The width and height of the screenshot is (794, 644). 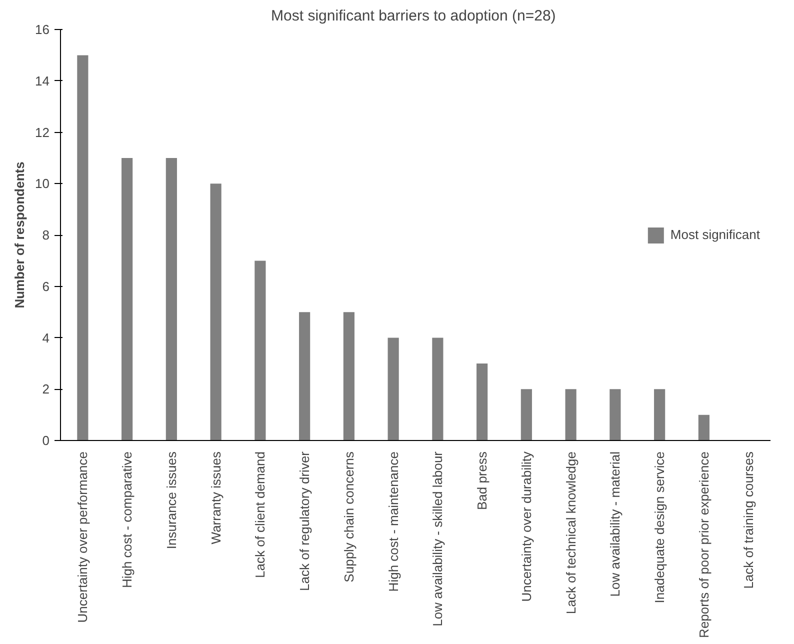 What do you see at coordinates (42, 184) in the screenshot?
I see `y-tick-label: 10` at bounding box center [42, 184].